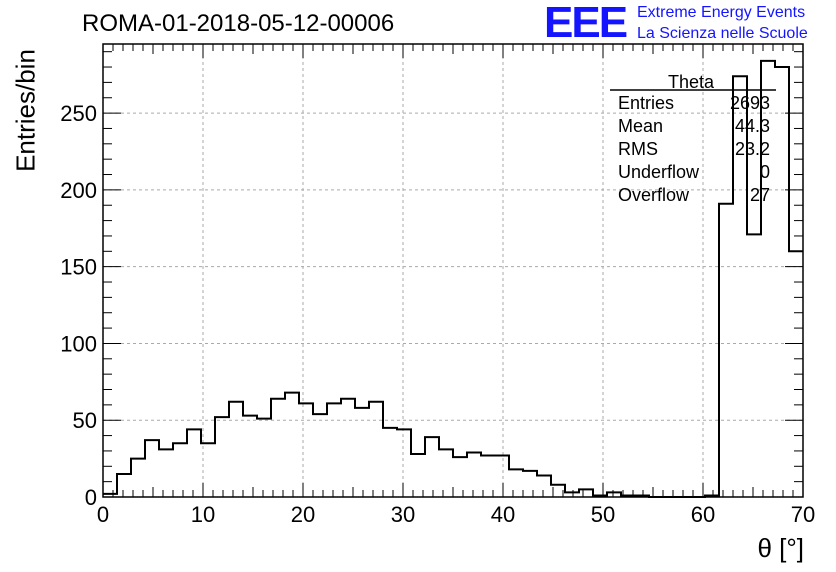  I want to click on x-axis-label: θ [°], so click(780, 548).